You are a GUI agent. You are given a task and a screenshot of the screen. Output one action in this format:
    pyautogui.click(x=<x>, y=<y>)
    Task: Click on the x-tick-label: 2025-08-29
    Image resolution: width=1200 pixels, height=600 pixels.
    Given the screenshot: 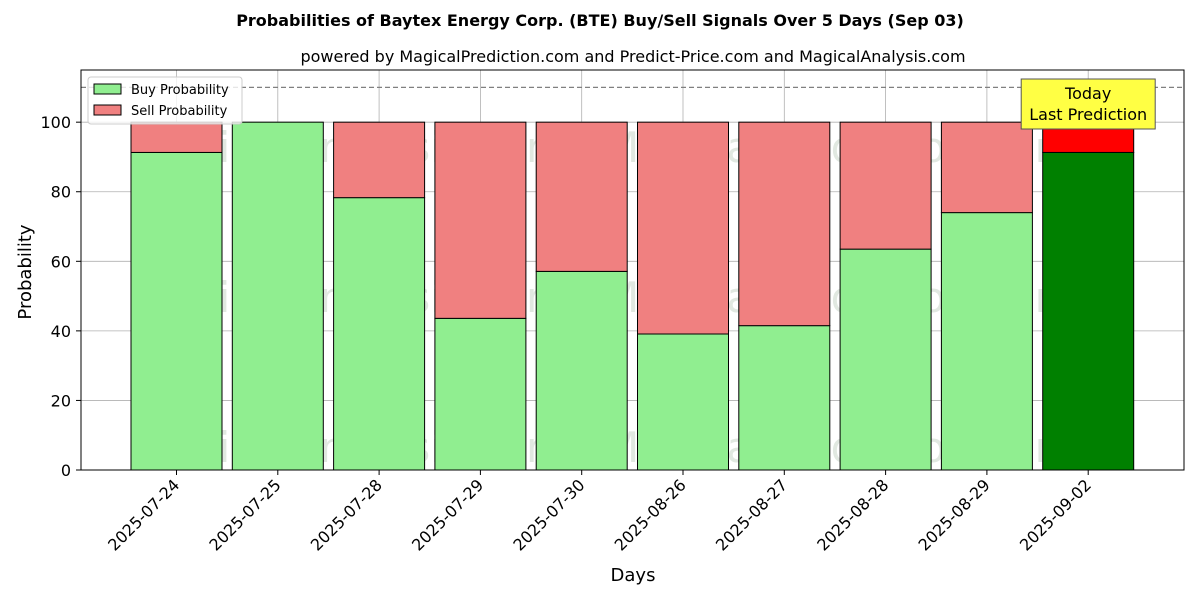 What is the action you would take?
    pyautogui.click(x=954, y=514)
    